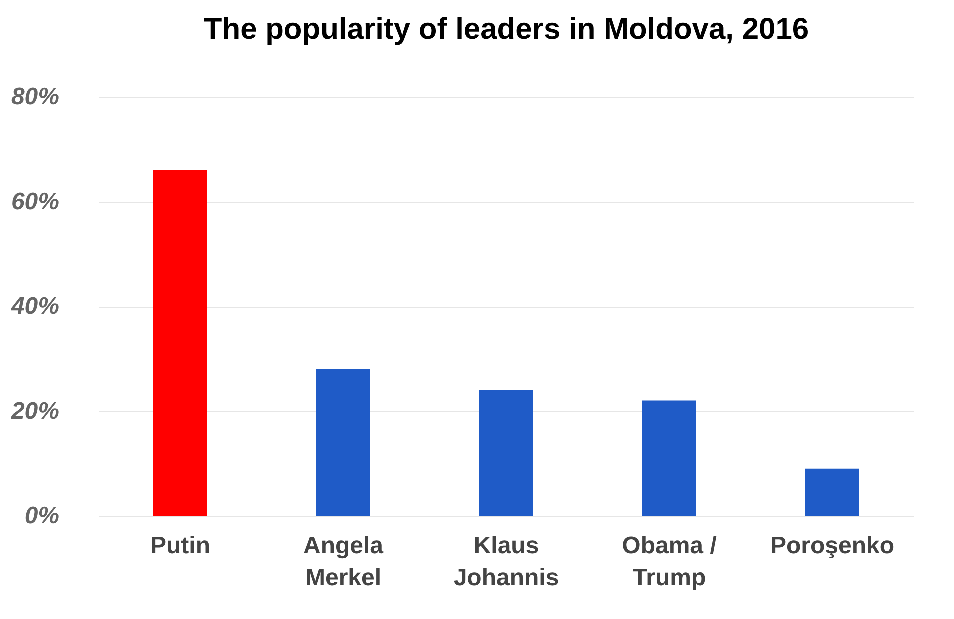  Describe the element at coordinates (507, 29) in the screenshot. I see `chart-title: The popularity of leaders in Moldova, 2016` at that location.